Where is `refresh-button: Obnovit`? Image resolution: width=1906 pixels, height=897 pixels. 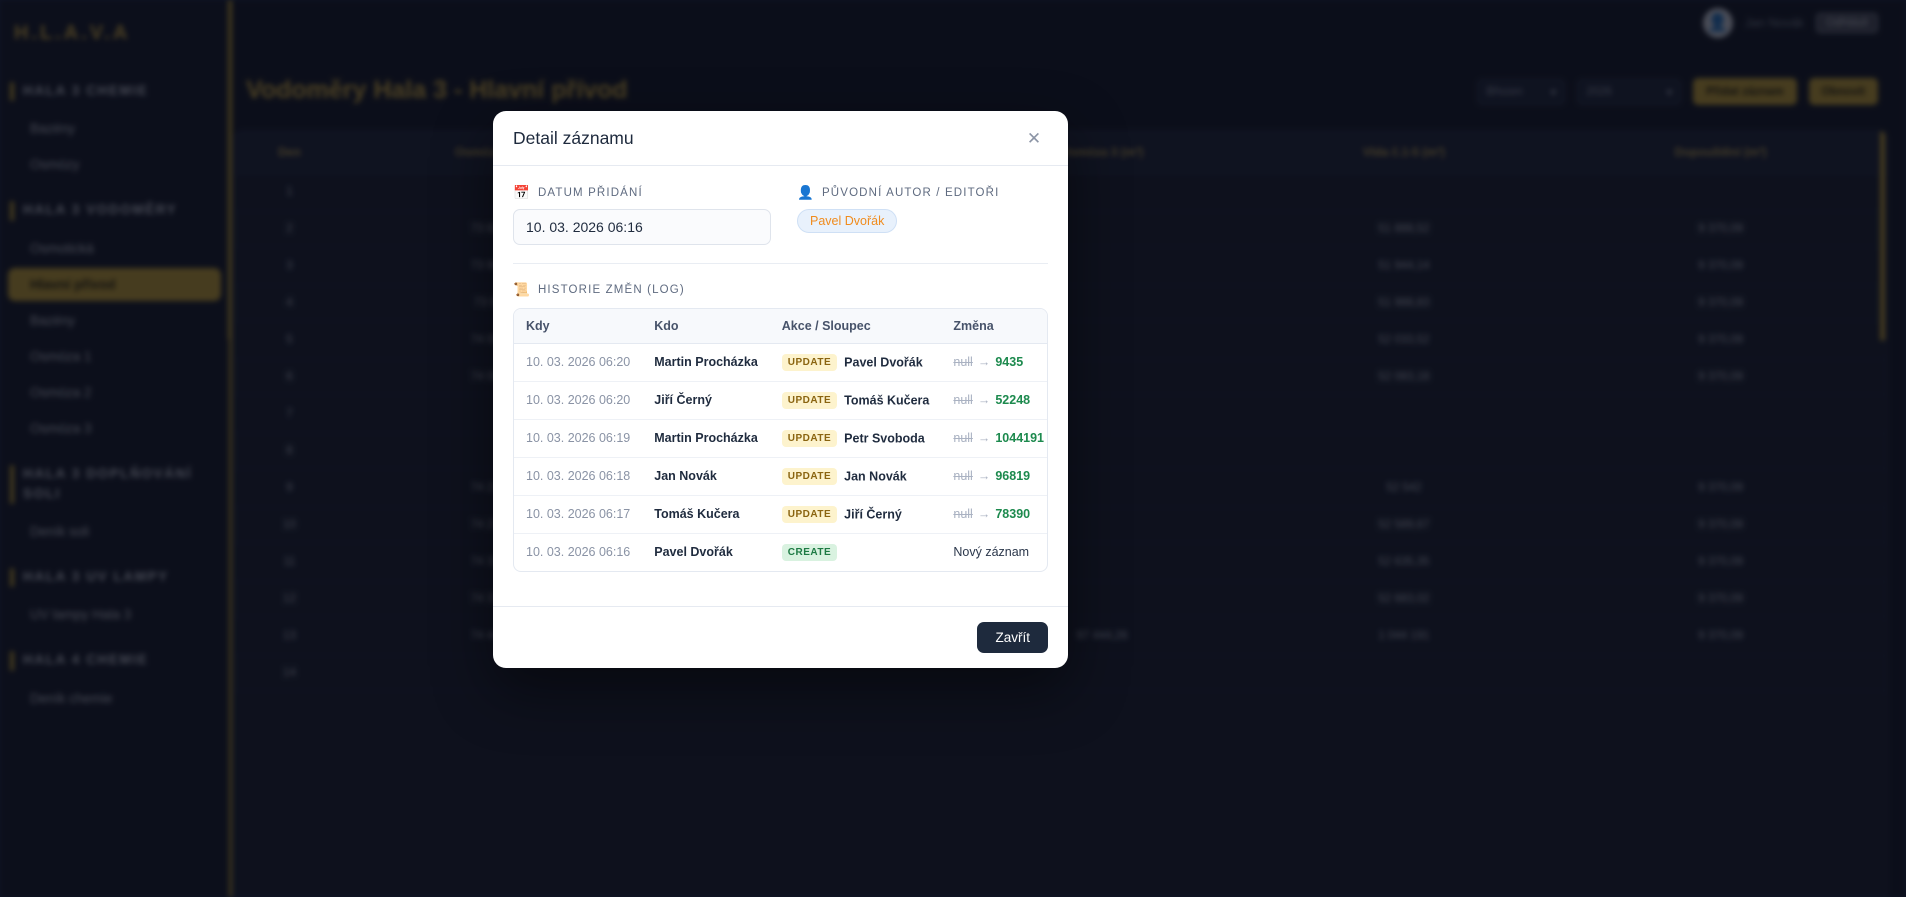
refresh-button: Obnovit is located at coordinates (1843, 91).